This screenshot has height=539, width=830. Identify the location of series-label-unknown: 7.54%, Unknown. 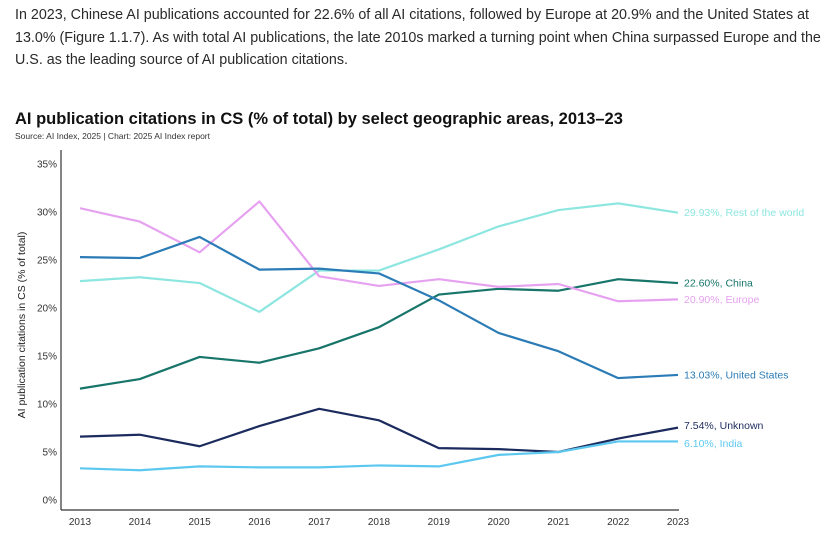
(724, 426).